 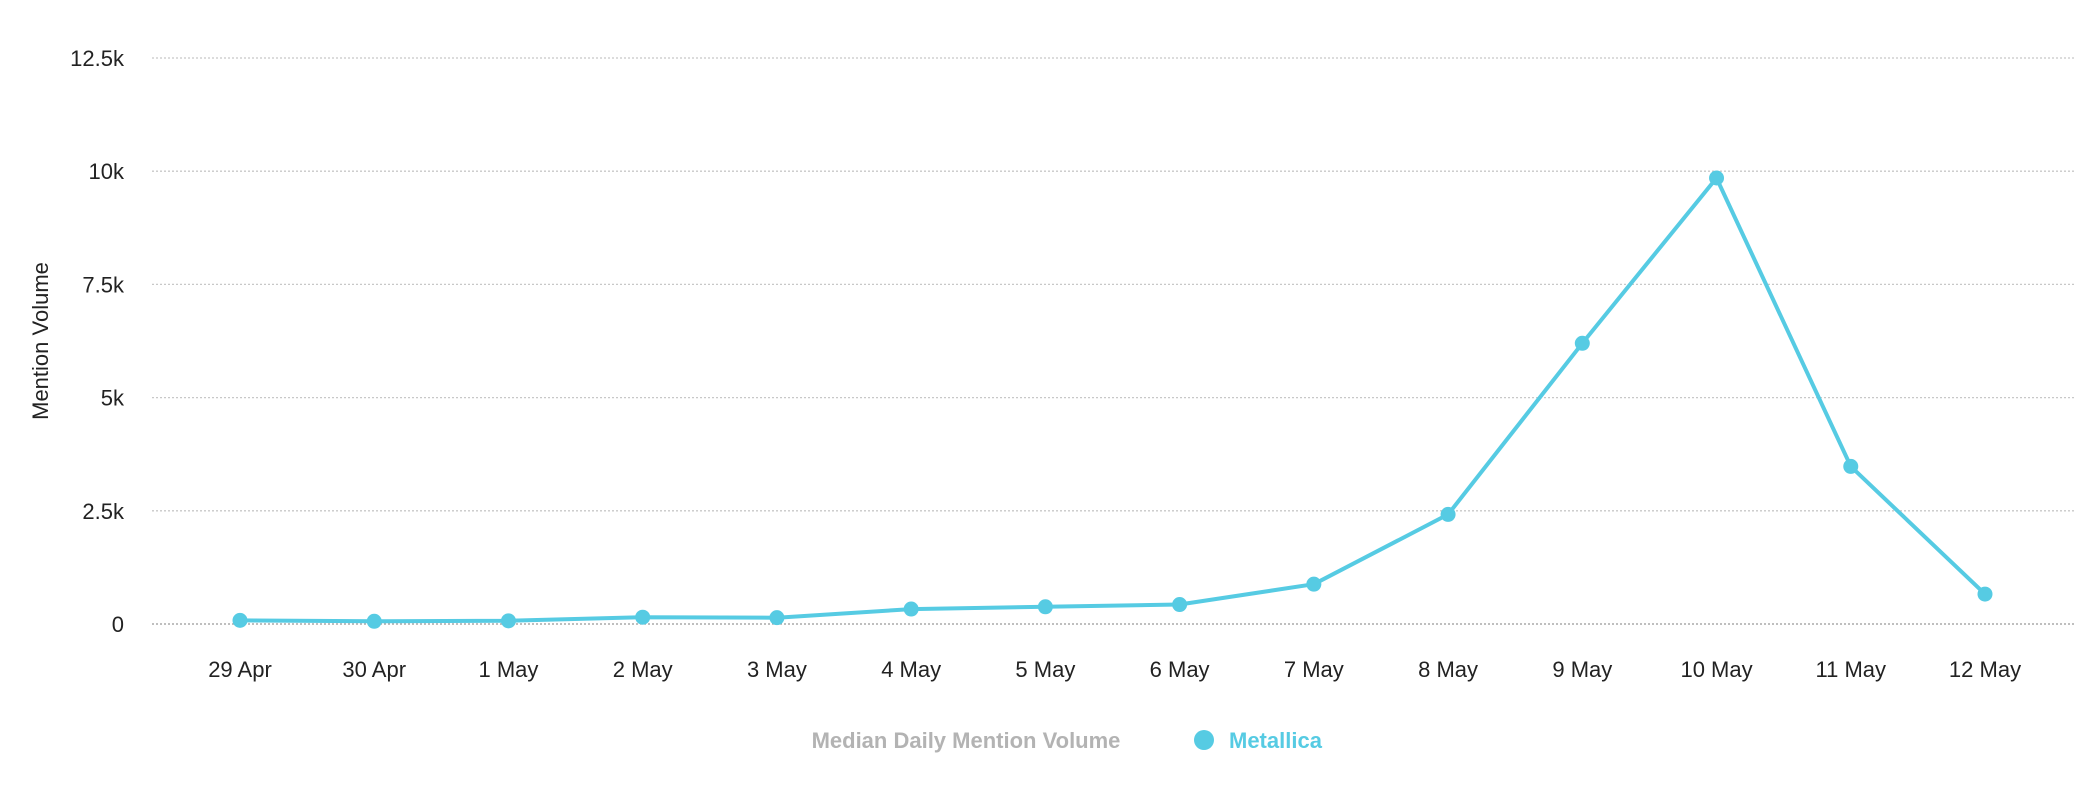 I want to click on y-tick-label: 10k, so click(x=107, y=171).